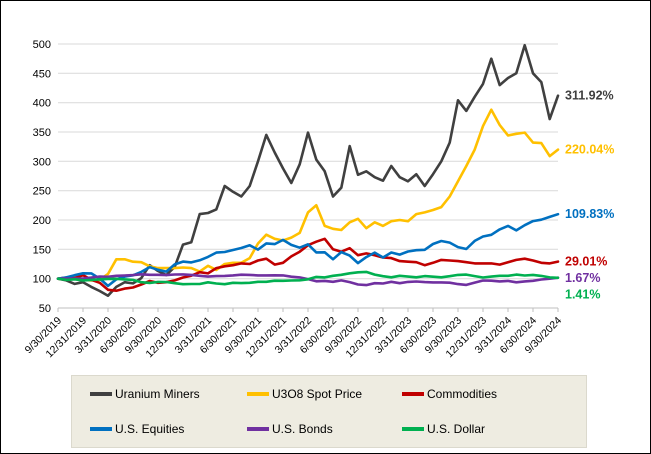  What do you see at coordinates (42, 74) in the screenshot?
I see `y-axis-tick-label: 450` at bounding box center [42, 74].